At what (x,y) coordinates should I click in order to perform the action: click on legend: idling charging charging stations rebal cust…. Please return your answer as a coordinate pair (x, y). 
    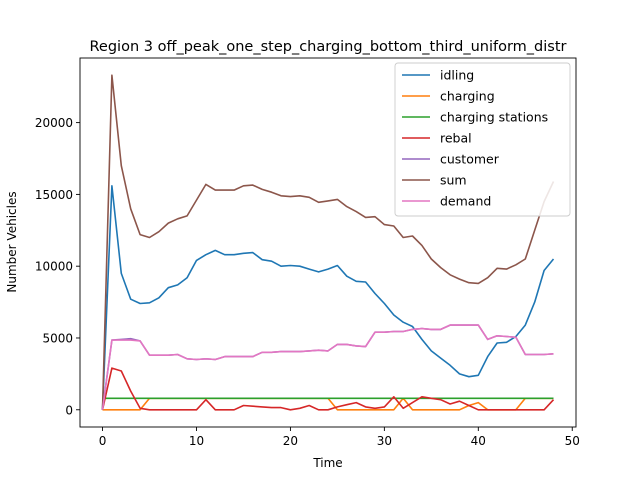
    Looking at the image, I should click on (482, 139).